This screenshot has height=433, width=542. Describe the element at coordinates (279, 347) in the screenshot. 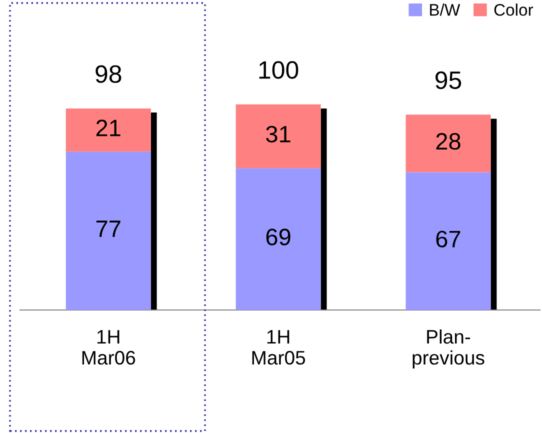

I see `x-tick-label: 1H Mar05` at that location.